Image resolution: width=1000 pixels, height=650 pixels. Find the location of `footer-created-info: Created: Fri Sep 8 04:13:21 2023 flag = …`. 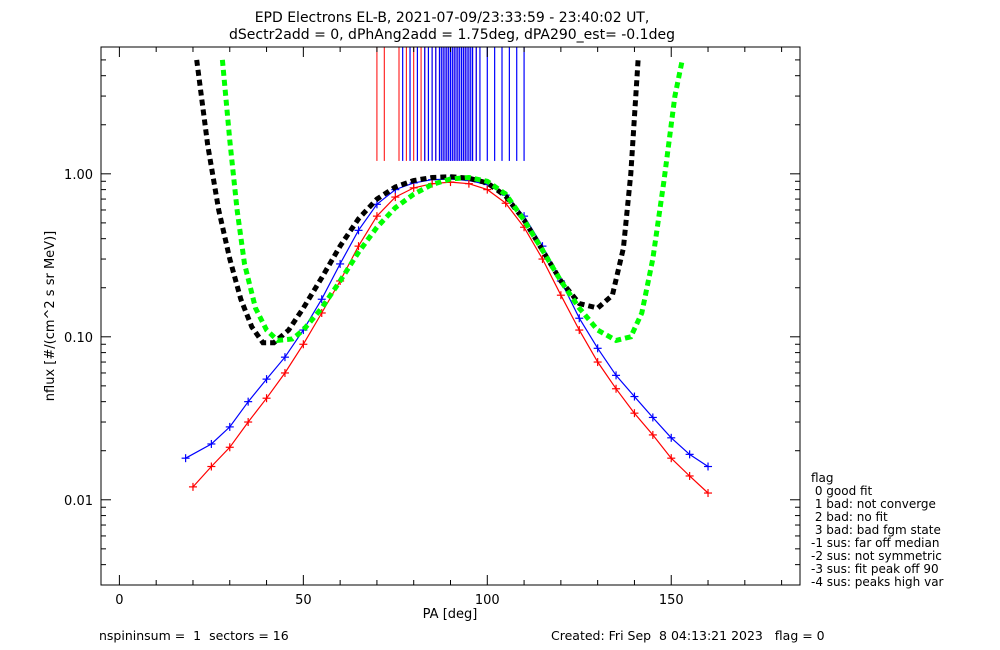

footer-created-info: Created: Fri Sep 8 04:13:21 2023 flag = … is located at coordinates (688, 635).